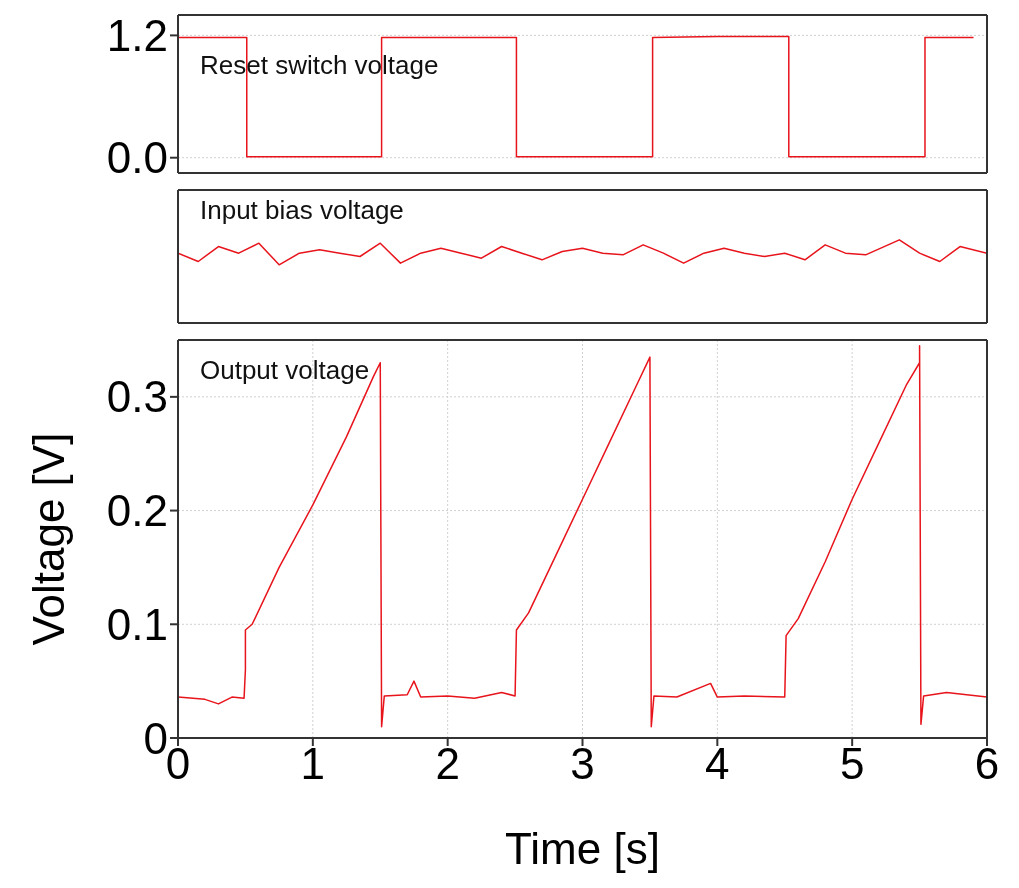 This screenshot has height=888, width=1019. I want to click on y-tick-label: 0.2, so click(137, 511).